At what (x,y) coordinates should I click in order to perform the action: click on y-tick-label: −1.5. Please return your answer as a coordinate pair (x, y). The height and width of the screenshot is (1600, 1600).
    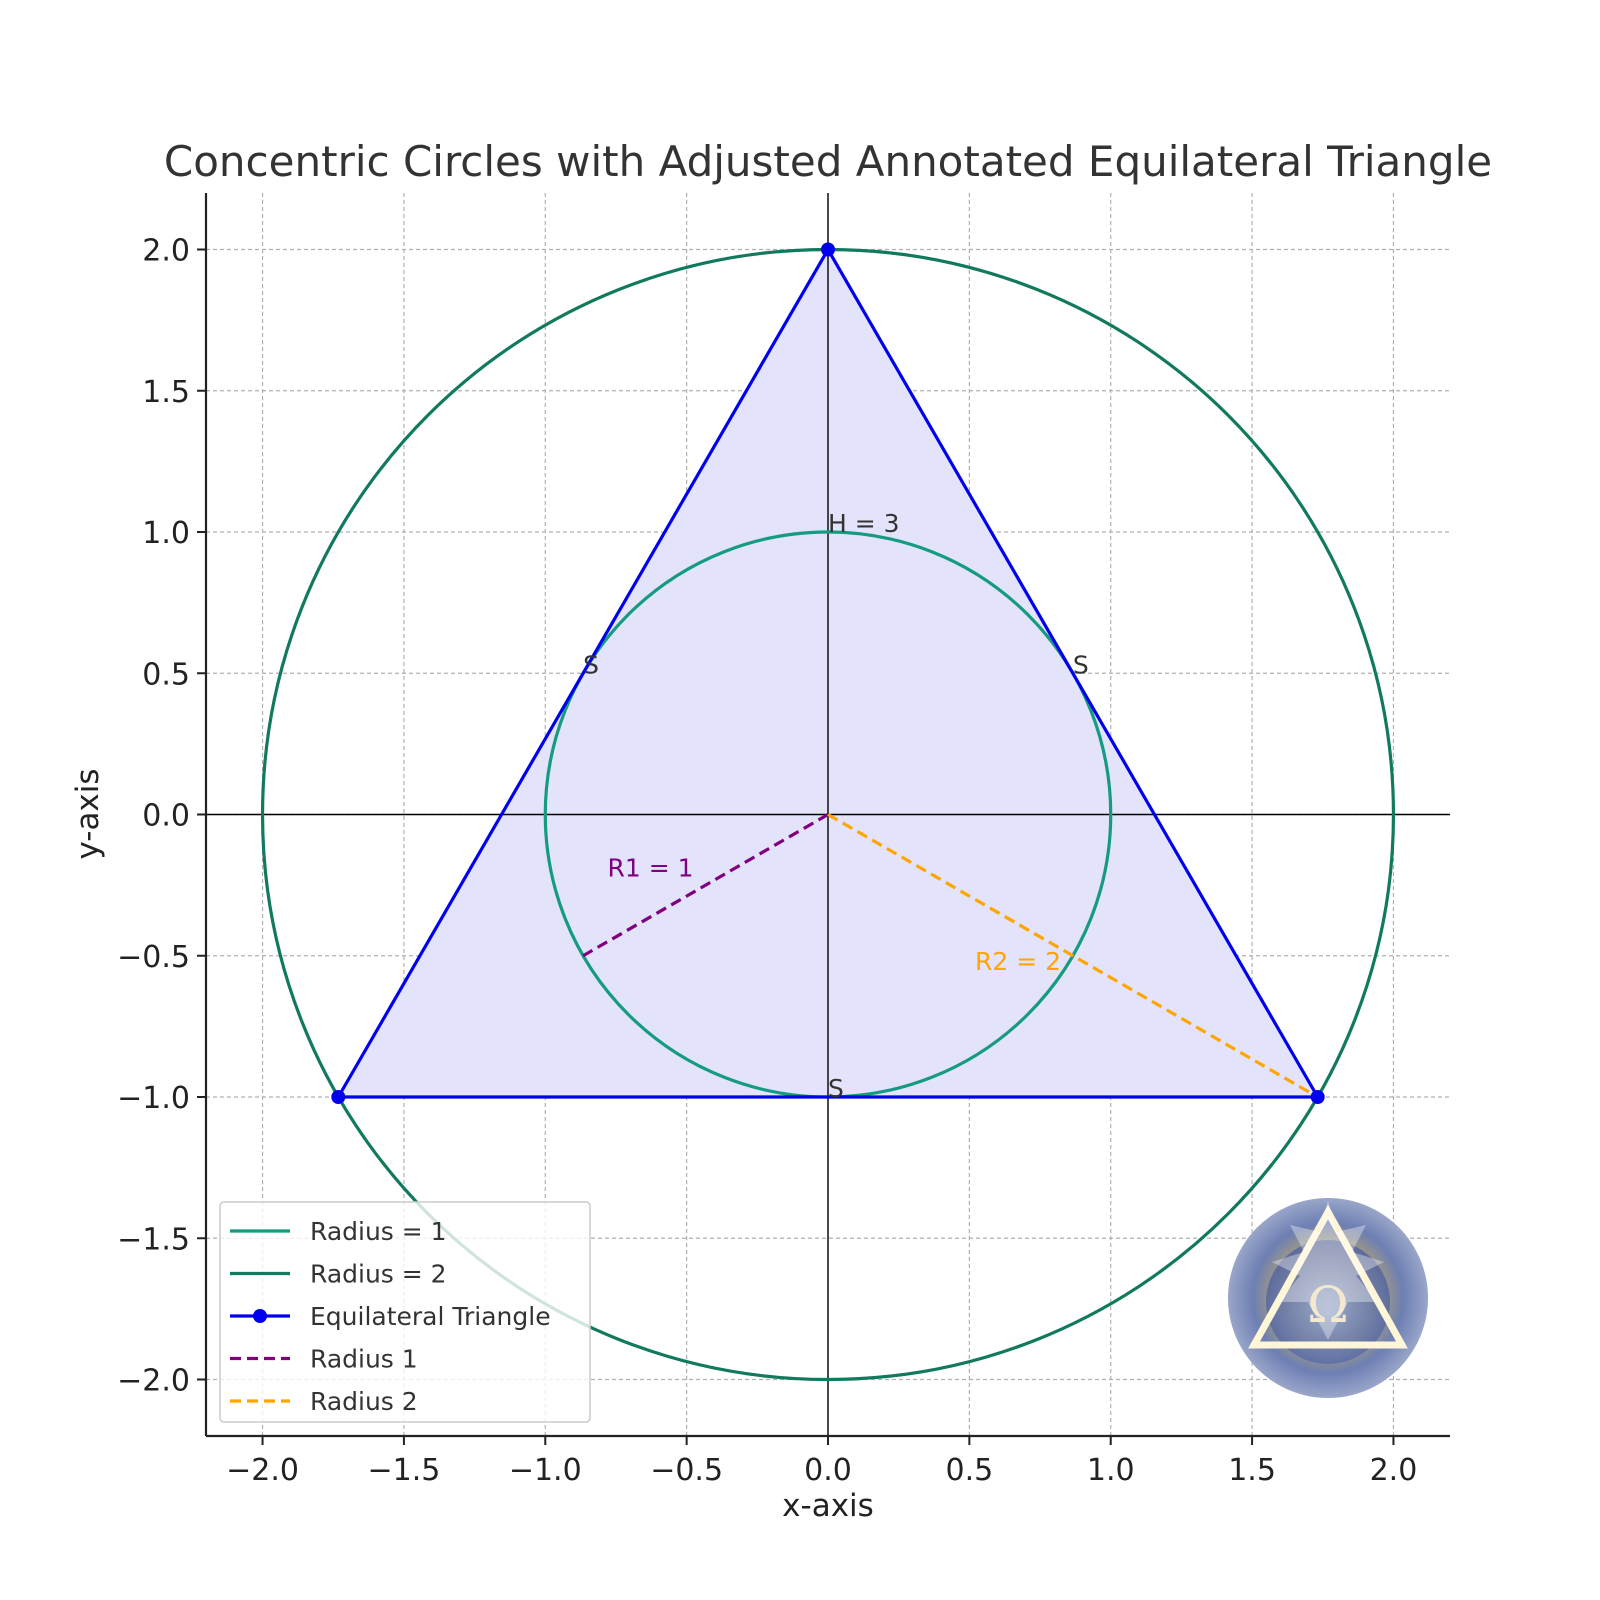
    Looking at the image, I should click on (153, 1239).